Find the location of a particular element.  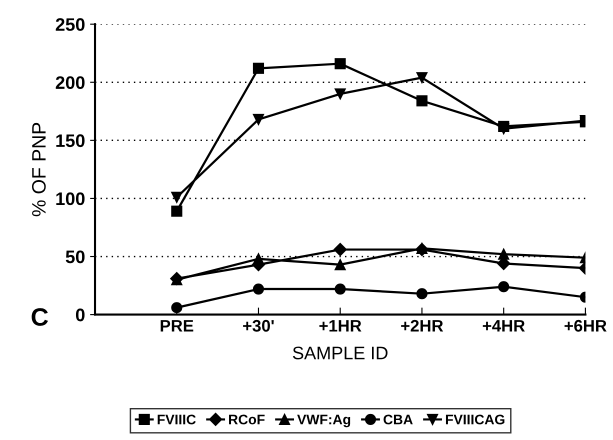

y-tick-label: 150 is located at coordinates (70, 141).